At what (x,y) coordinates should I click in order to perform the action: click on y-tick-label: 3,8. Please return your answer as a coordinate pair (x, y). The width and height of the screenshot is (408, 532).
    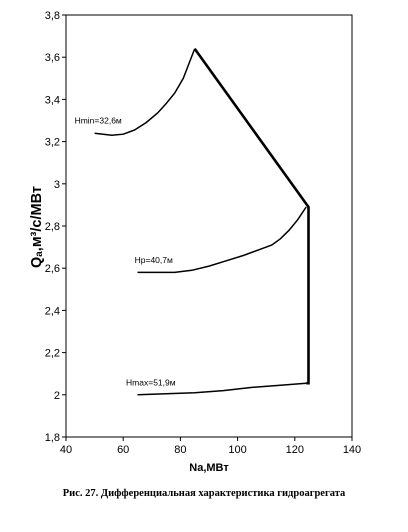
    Looking at the image, I should click on (52, 16).